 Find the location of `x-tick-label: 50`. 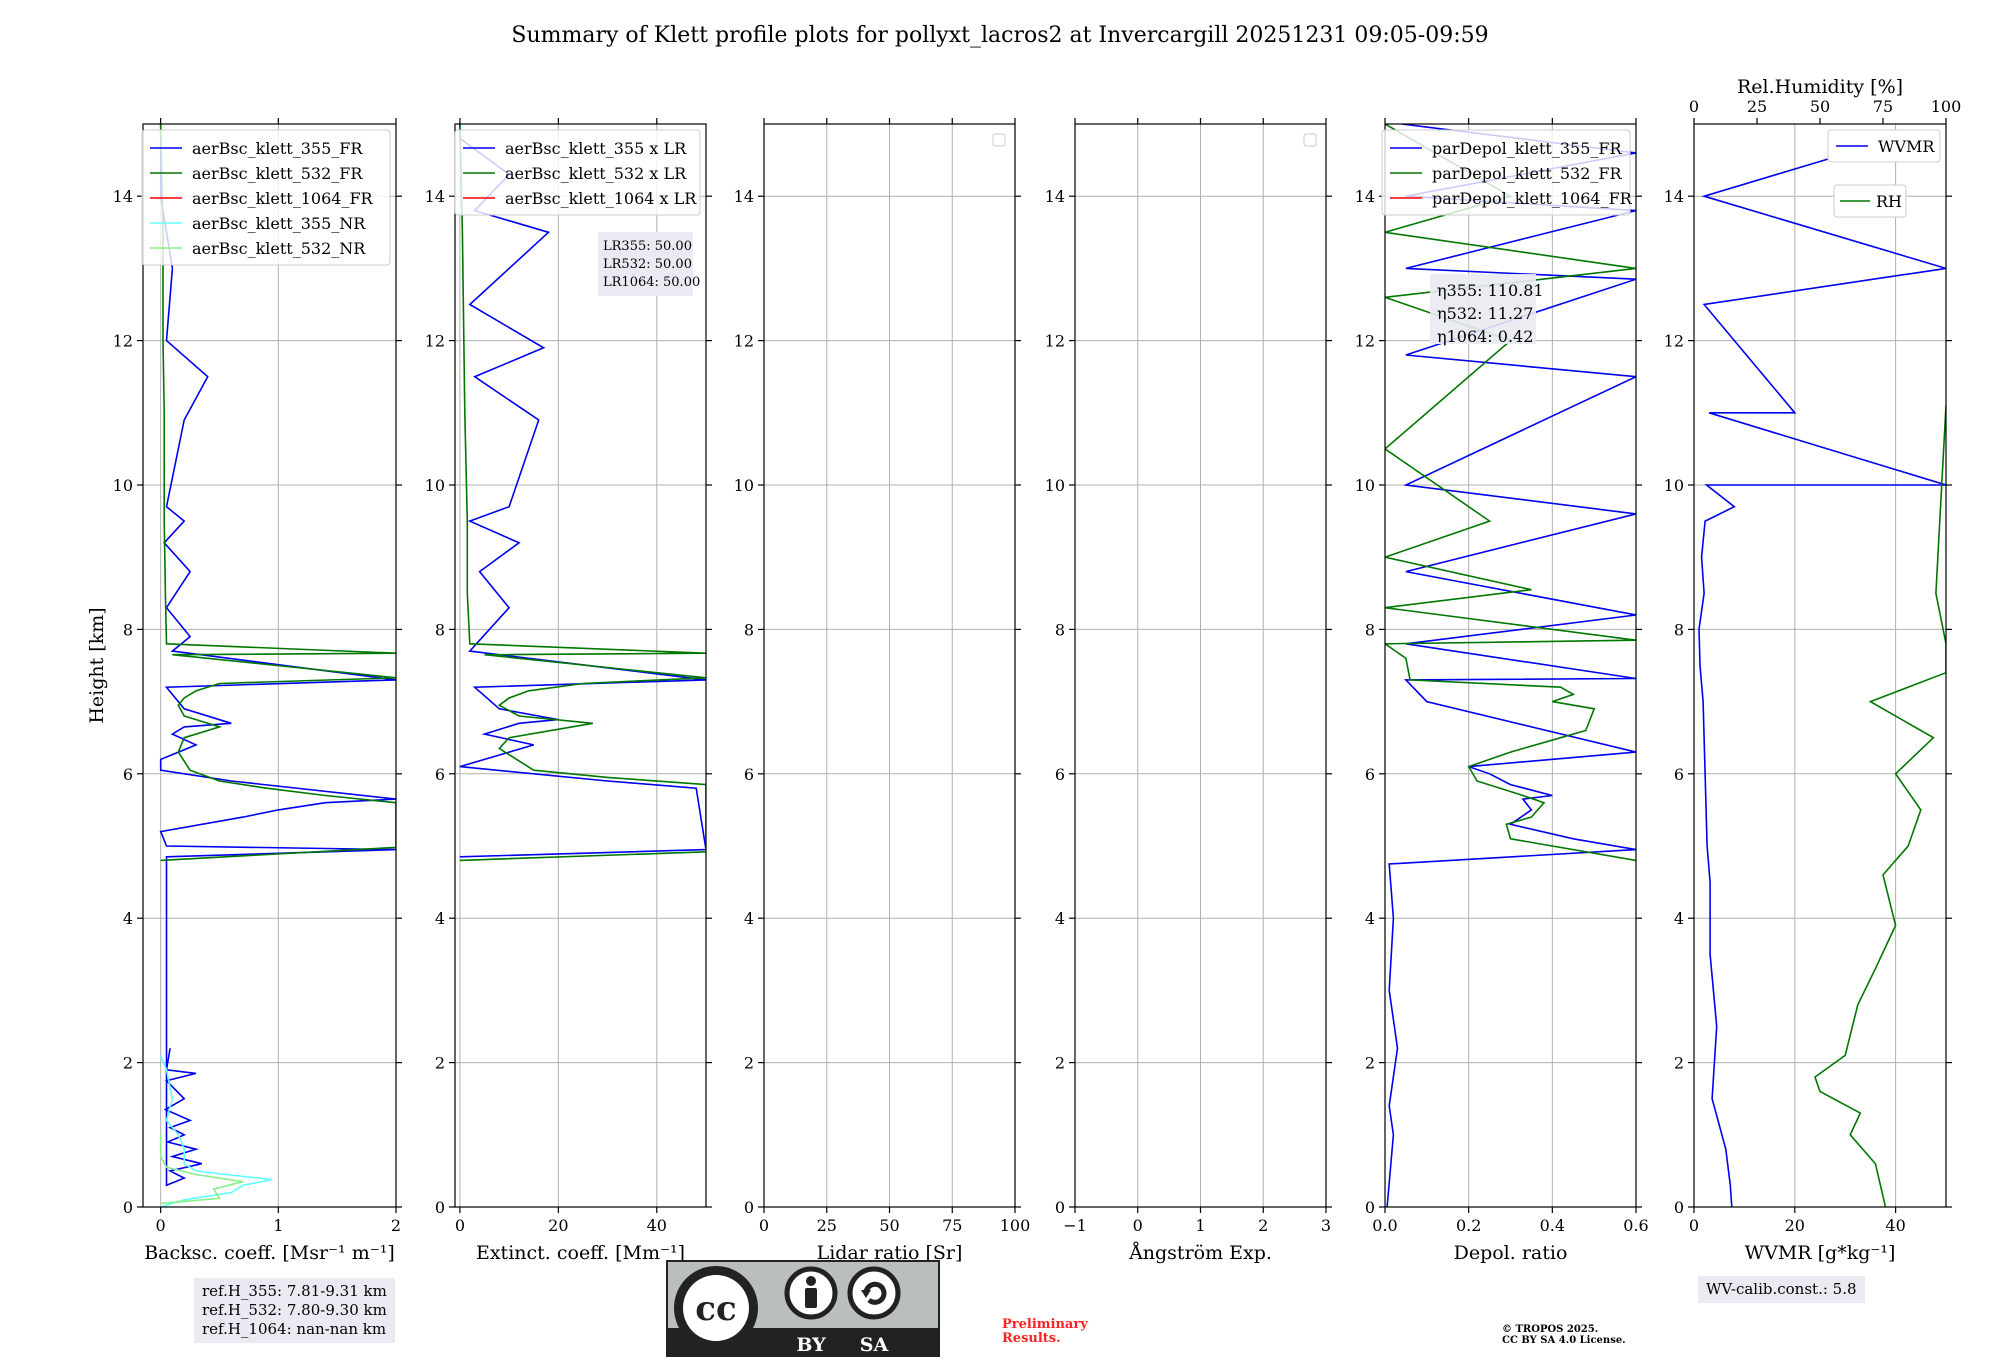

x-tick-label: 50 is located at coordinates (889, 1225).